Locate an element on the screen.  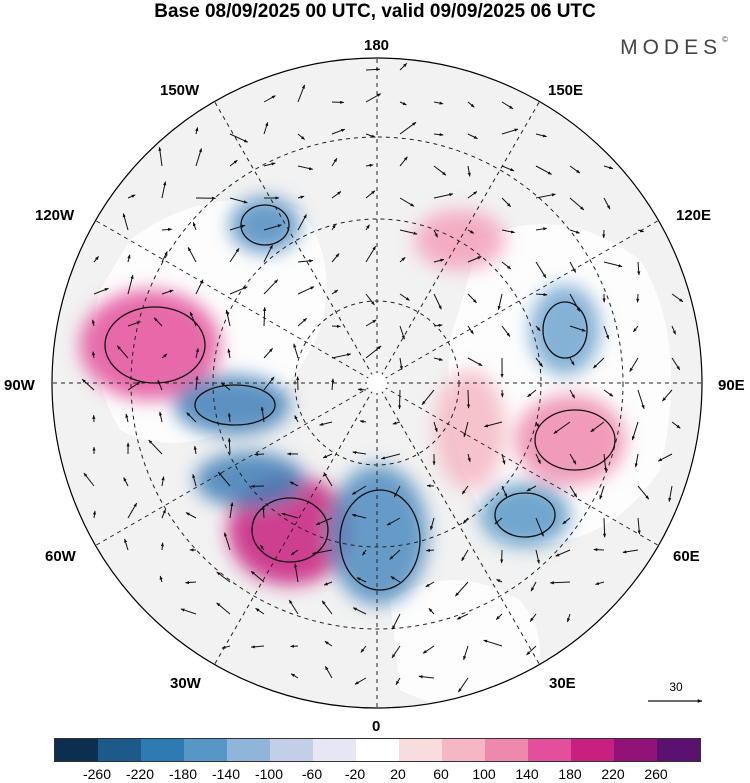
colorbar-label: -260 is located at coordinates (97, 774).